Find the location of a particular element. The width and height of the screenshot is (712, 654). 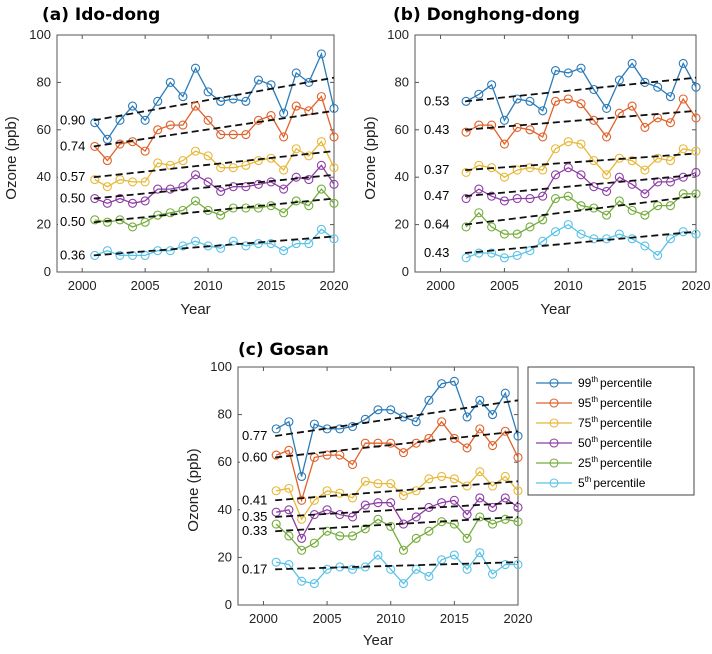

series: 0.64 is located at coordinates (561, 214).